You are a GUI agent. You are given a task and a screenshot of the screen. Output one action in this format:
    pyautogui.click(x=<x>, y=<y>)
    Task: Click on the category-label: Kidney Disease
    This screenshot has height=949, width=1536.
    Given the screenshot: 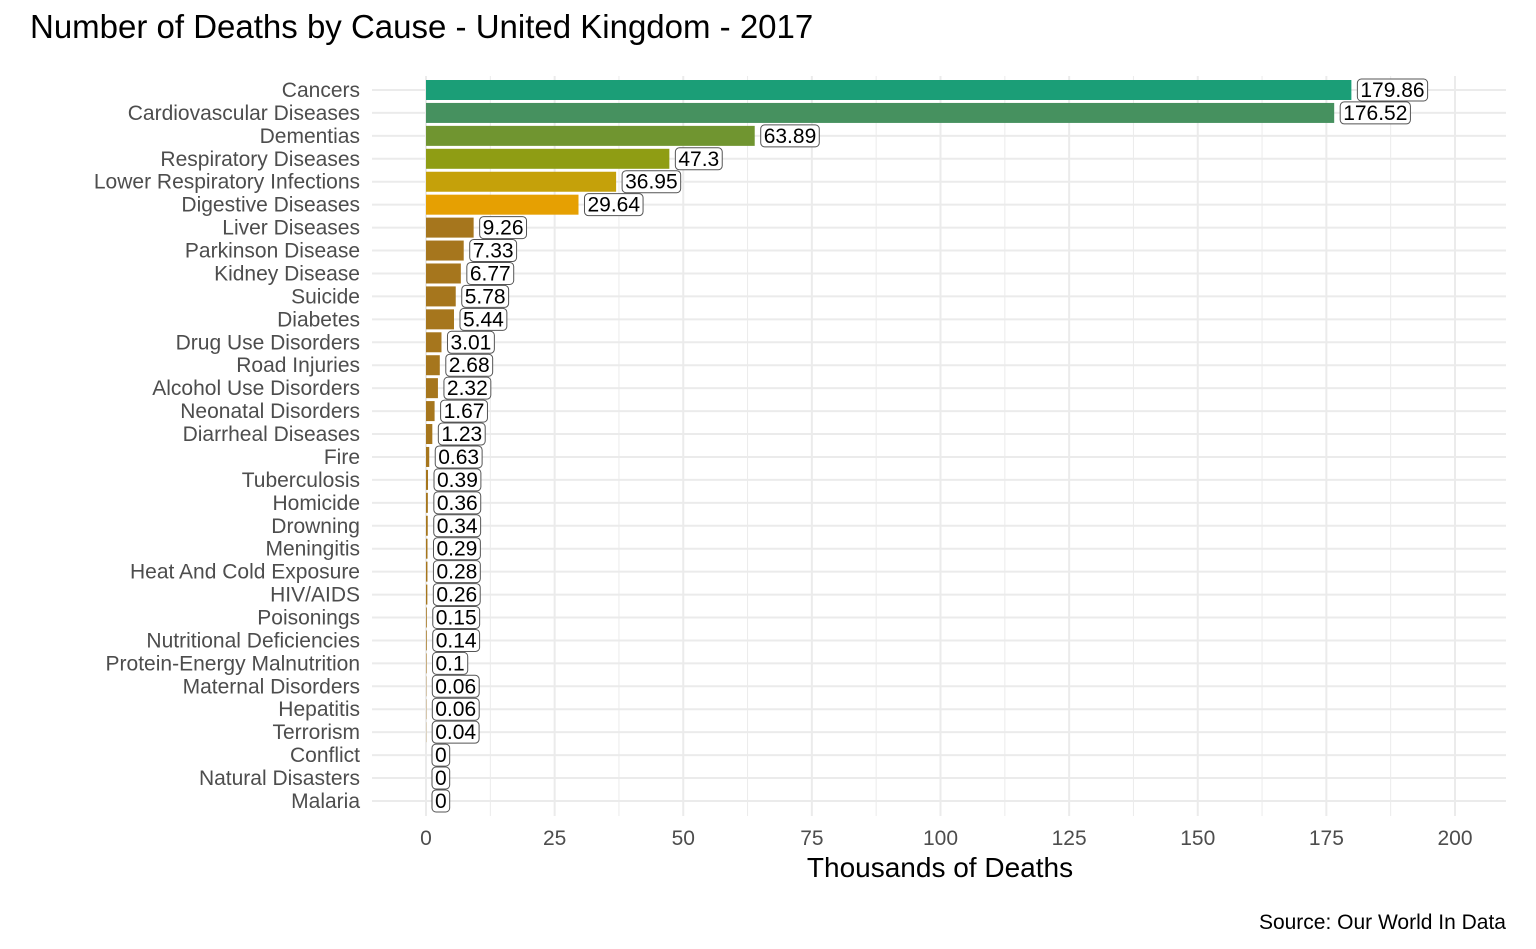 What is the action you would take?
    pyautogui.click(x=287, y=273)
    